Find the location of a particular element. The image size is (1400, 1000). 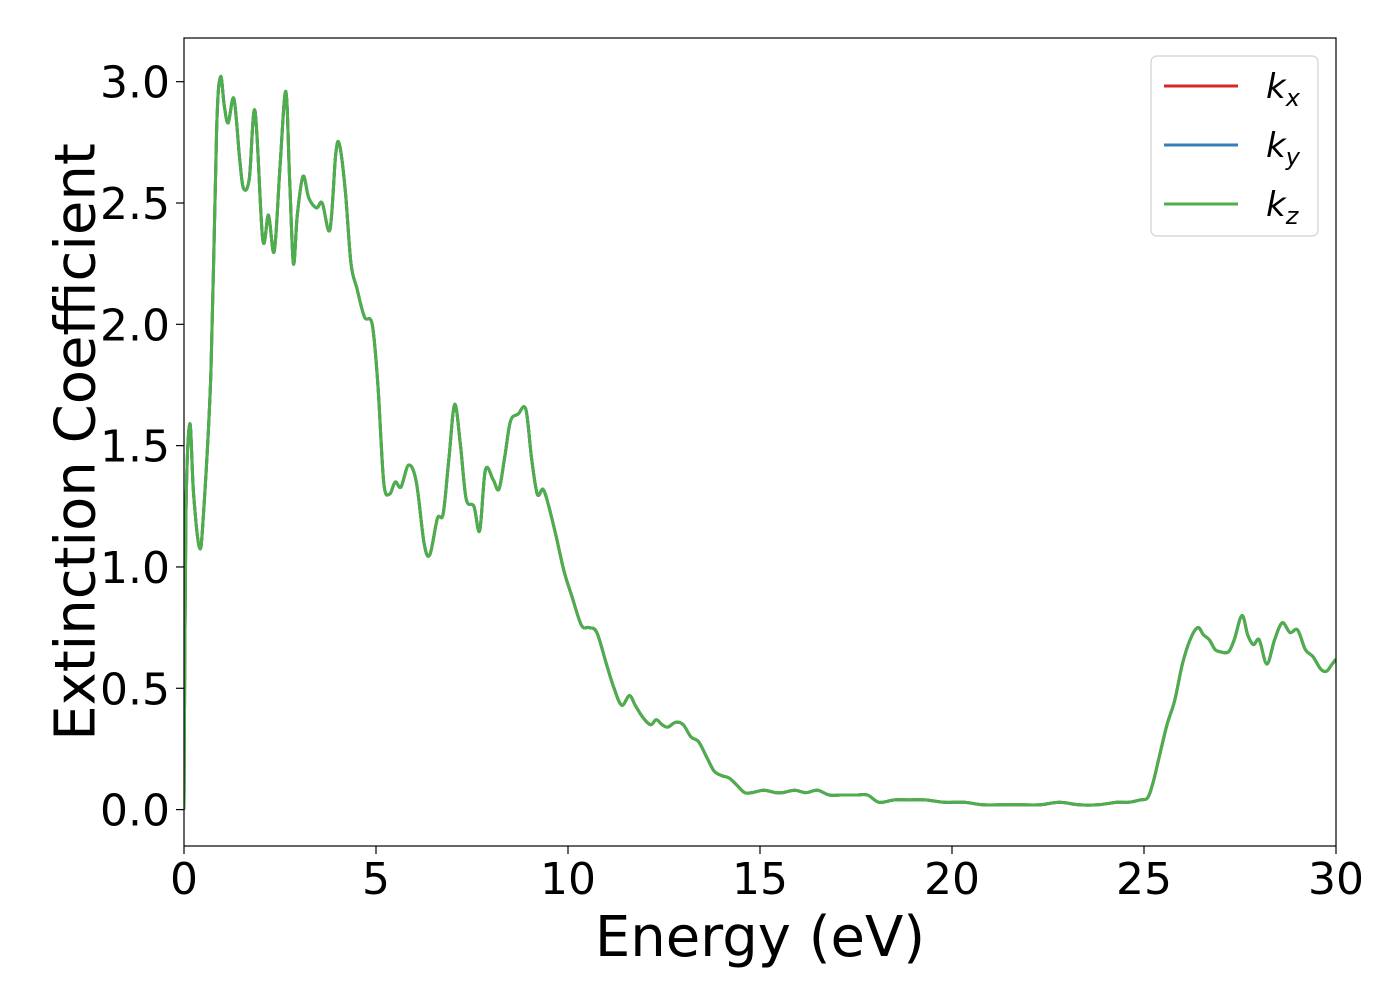

legend: kx ky kz is located at coordinates (1234, 146).